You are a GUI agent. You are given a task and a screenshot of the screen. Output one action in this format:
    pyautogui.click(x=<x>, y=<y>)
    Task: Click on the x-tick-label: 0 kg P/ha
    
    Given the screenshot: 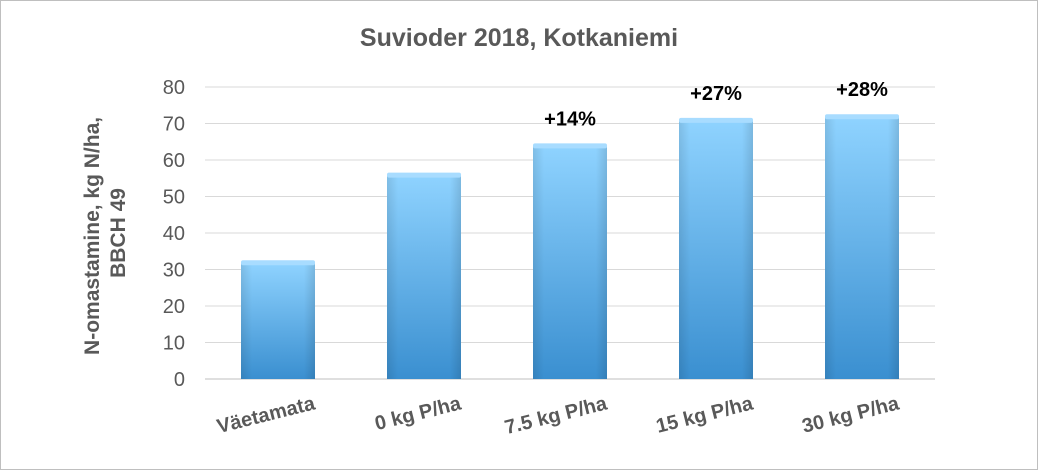 What is the action you would take?
    pyautogui.click(x=418, y=413)
    